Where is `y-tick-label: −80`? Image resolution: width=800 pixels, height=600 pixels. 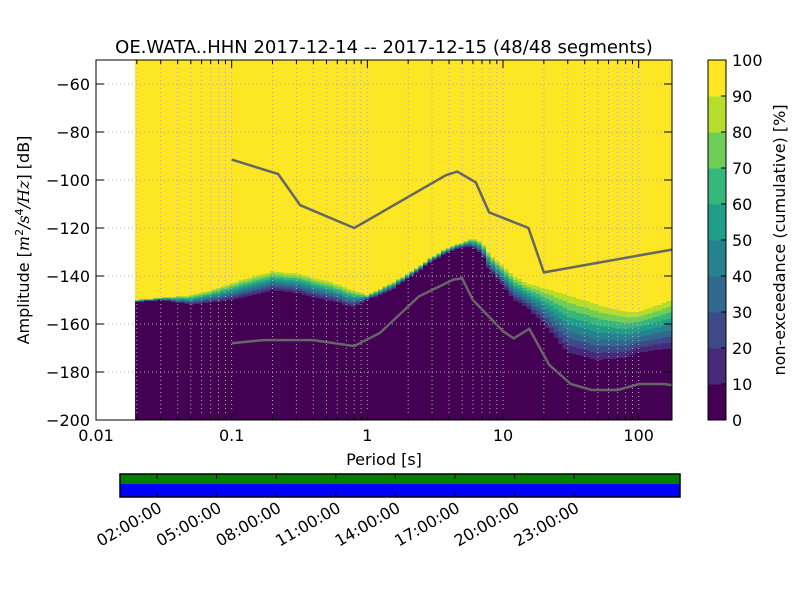 y-tick-label: −80 is located at coordinates (73, 132).